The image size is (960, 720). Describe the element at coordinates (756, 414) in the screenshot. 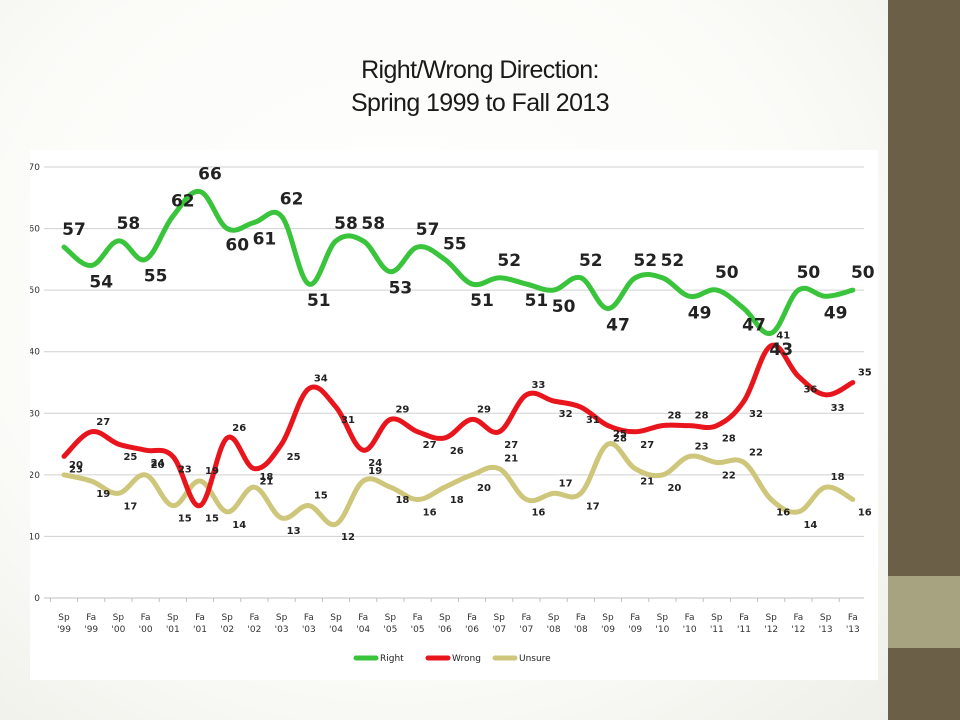

I see `data-label-wrong: 32` at that location.